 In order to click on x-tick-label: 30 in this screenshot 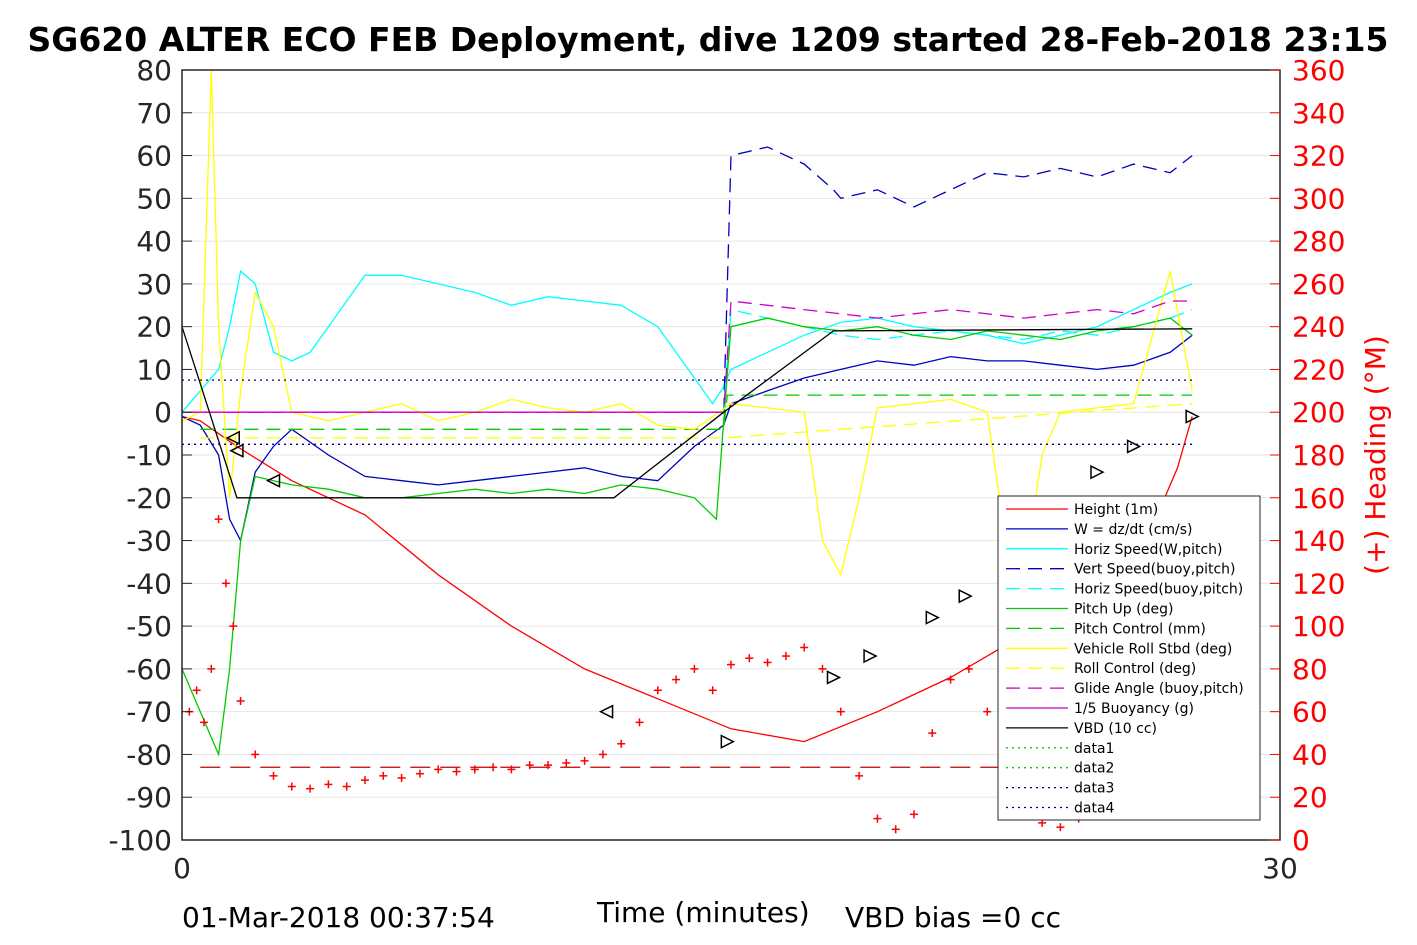, I will do `click(1280, 868)`.